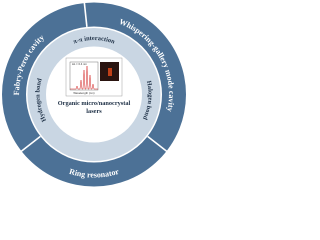 Image resolution: width=320 pixels, height=240 pixels. I want to click on inset-axes, so click(84, 76).